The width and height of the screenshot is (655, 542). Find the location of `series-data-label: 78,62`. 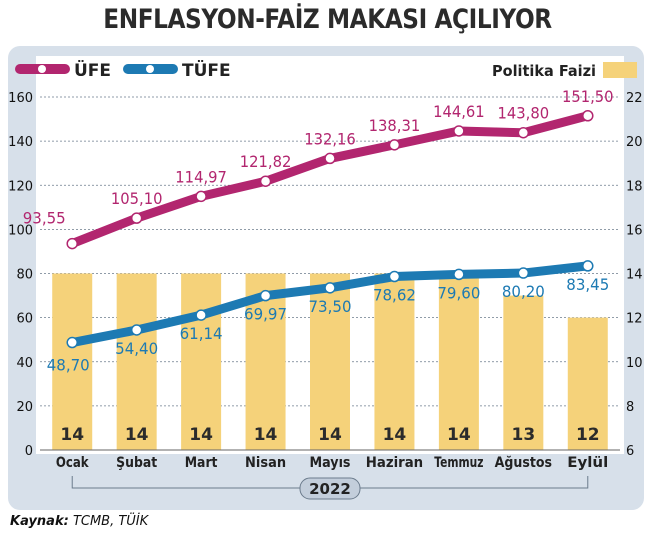

series-data-label: 78,62 is located at coordinates (394, 295).